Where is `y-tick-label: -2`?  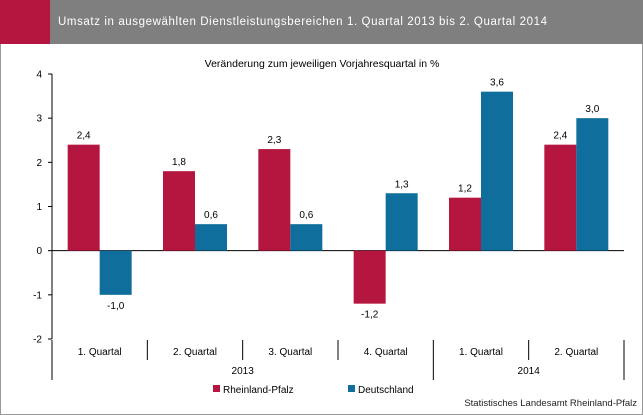
y-tick-label: -2 is located at coordinates (37, 340).